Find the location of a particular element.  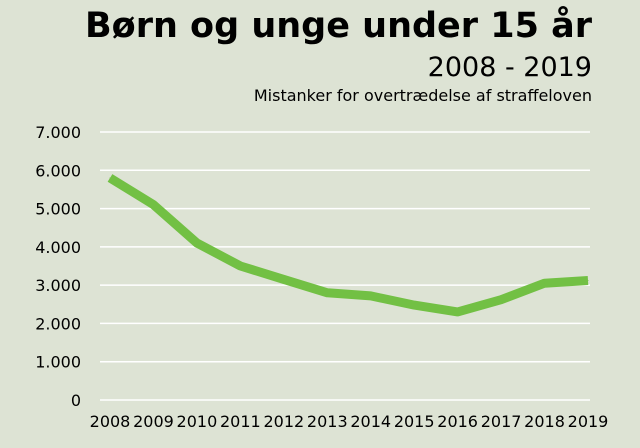

x-tick-label: 2018 is located at coordinates (544, 421).